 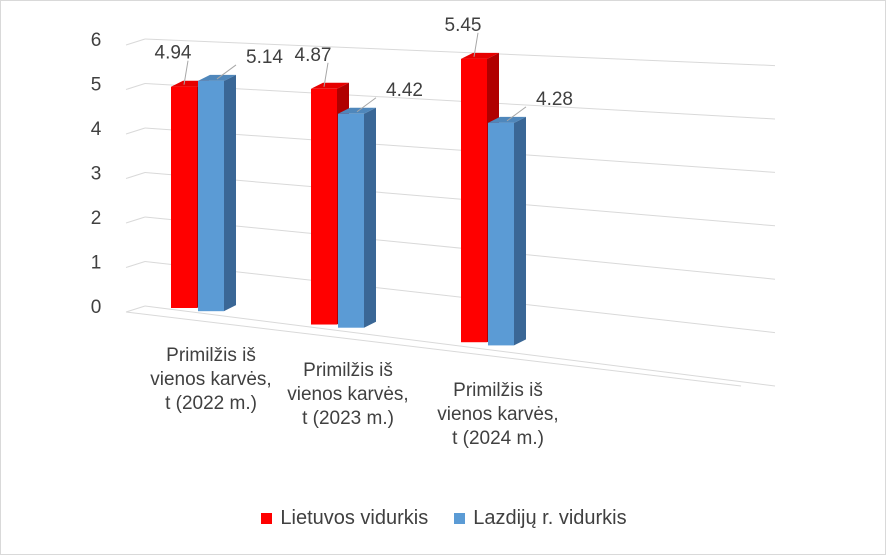 What do you see at coordinates (554, 99) in the screenshot?
I see `data-label: 4.28` at bounding box center [554, 99].